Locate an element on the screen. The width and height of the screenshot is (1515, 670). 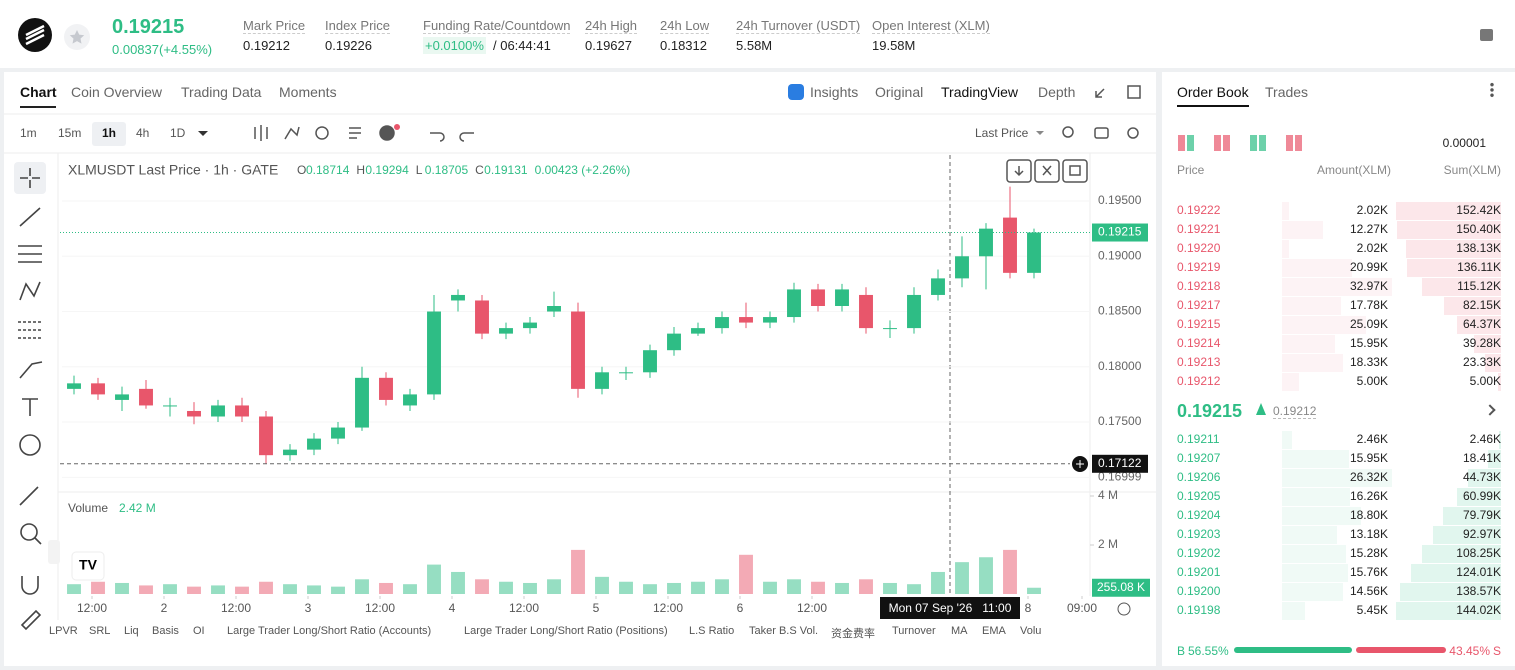
chart-tab: Moments is located at coordinates (308, 92).